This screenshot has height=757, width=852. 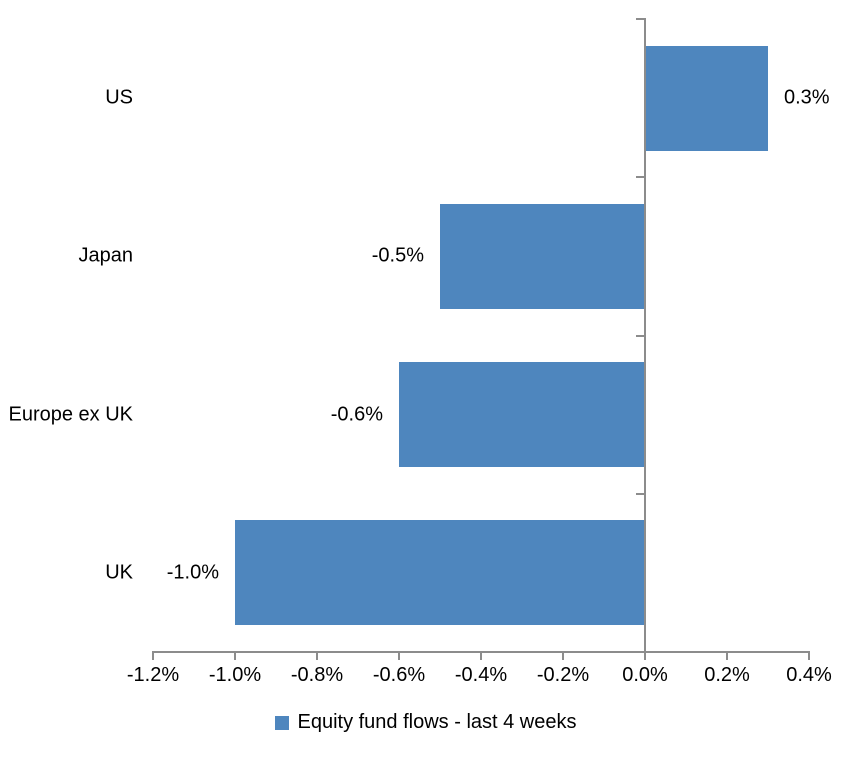 I want to click on category-label-uk: UK, so click(x=119, y=572).